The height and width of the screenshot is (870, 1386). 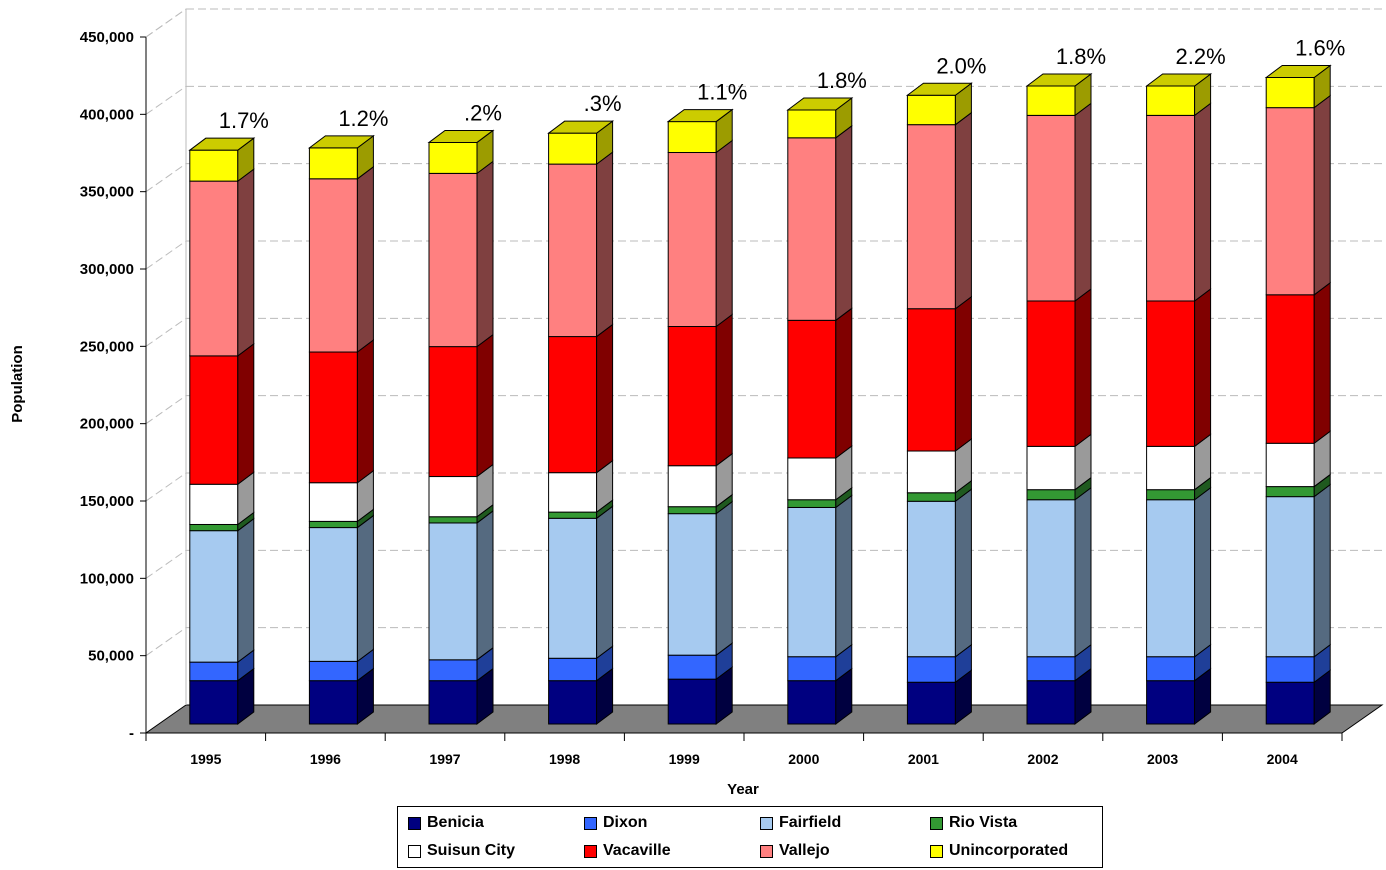 I want to click on legend-item-dixon: Dixon, so click(x=615, y=823).